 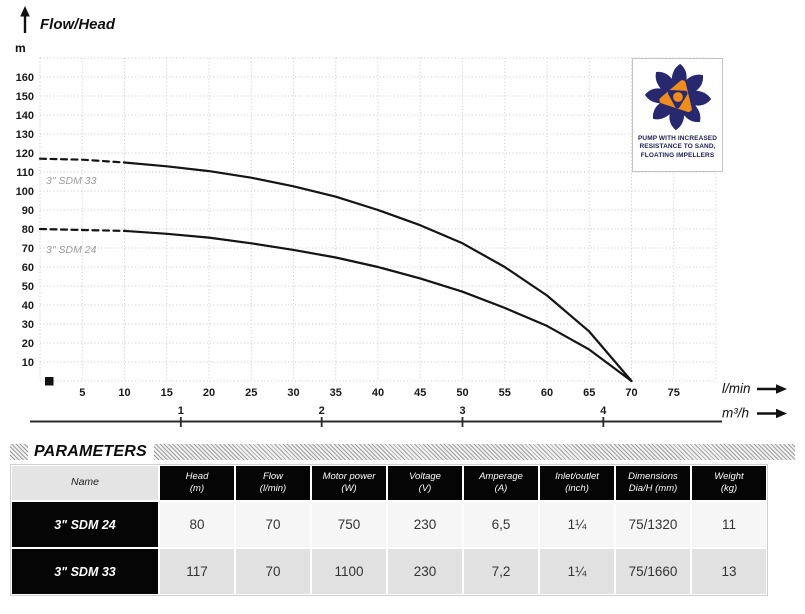 I want to click on impeller-logo-icon, so click(x=677, y=97).